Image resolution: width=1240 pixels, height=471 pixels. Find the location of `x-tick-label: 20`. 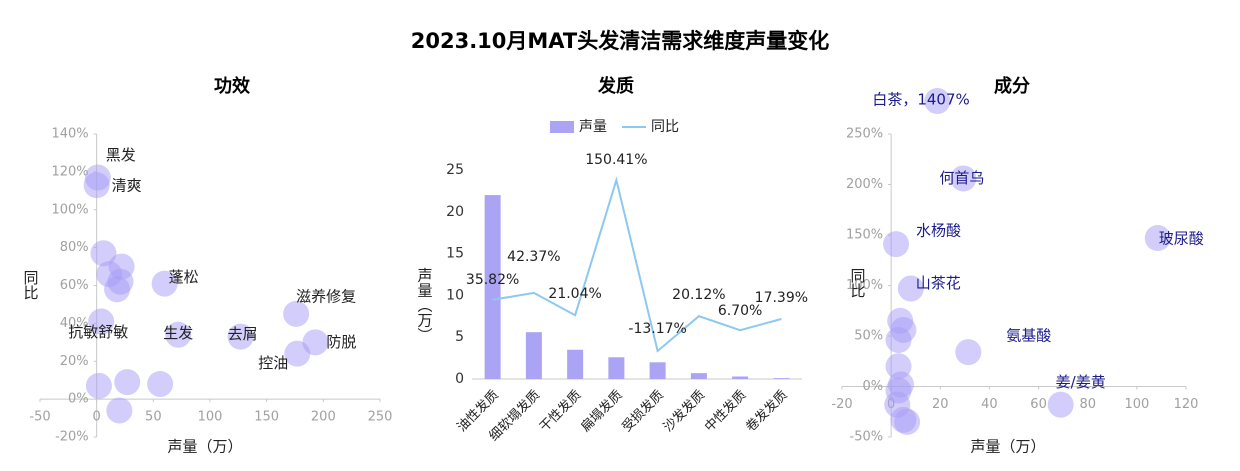

x-tick-label: 20 is located at coordinates (940, 404).